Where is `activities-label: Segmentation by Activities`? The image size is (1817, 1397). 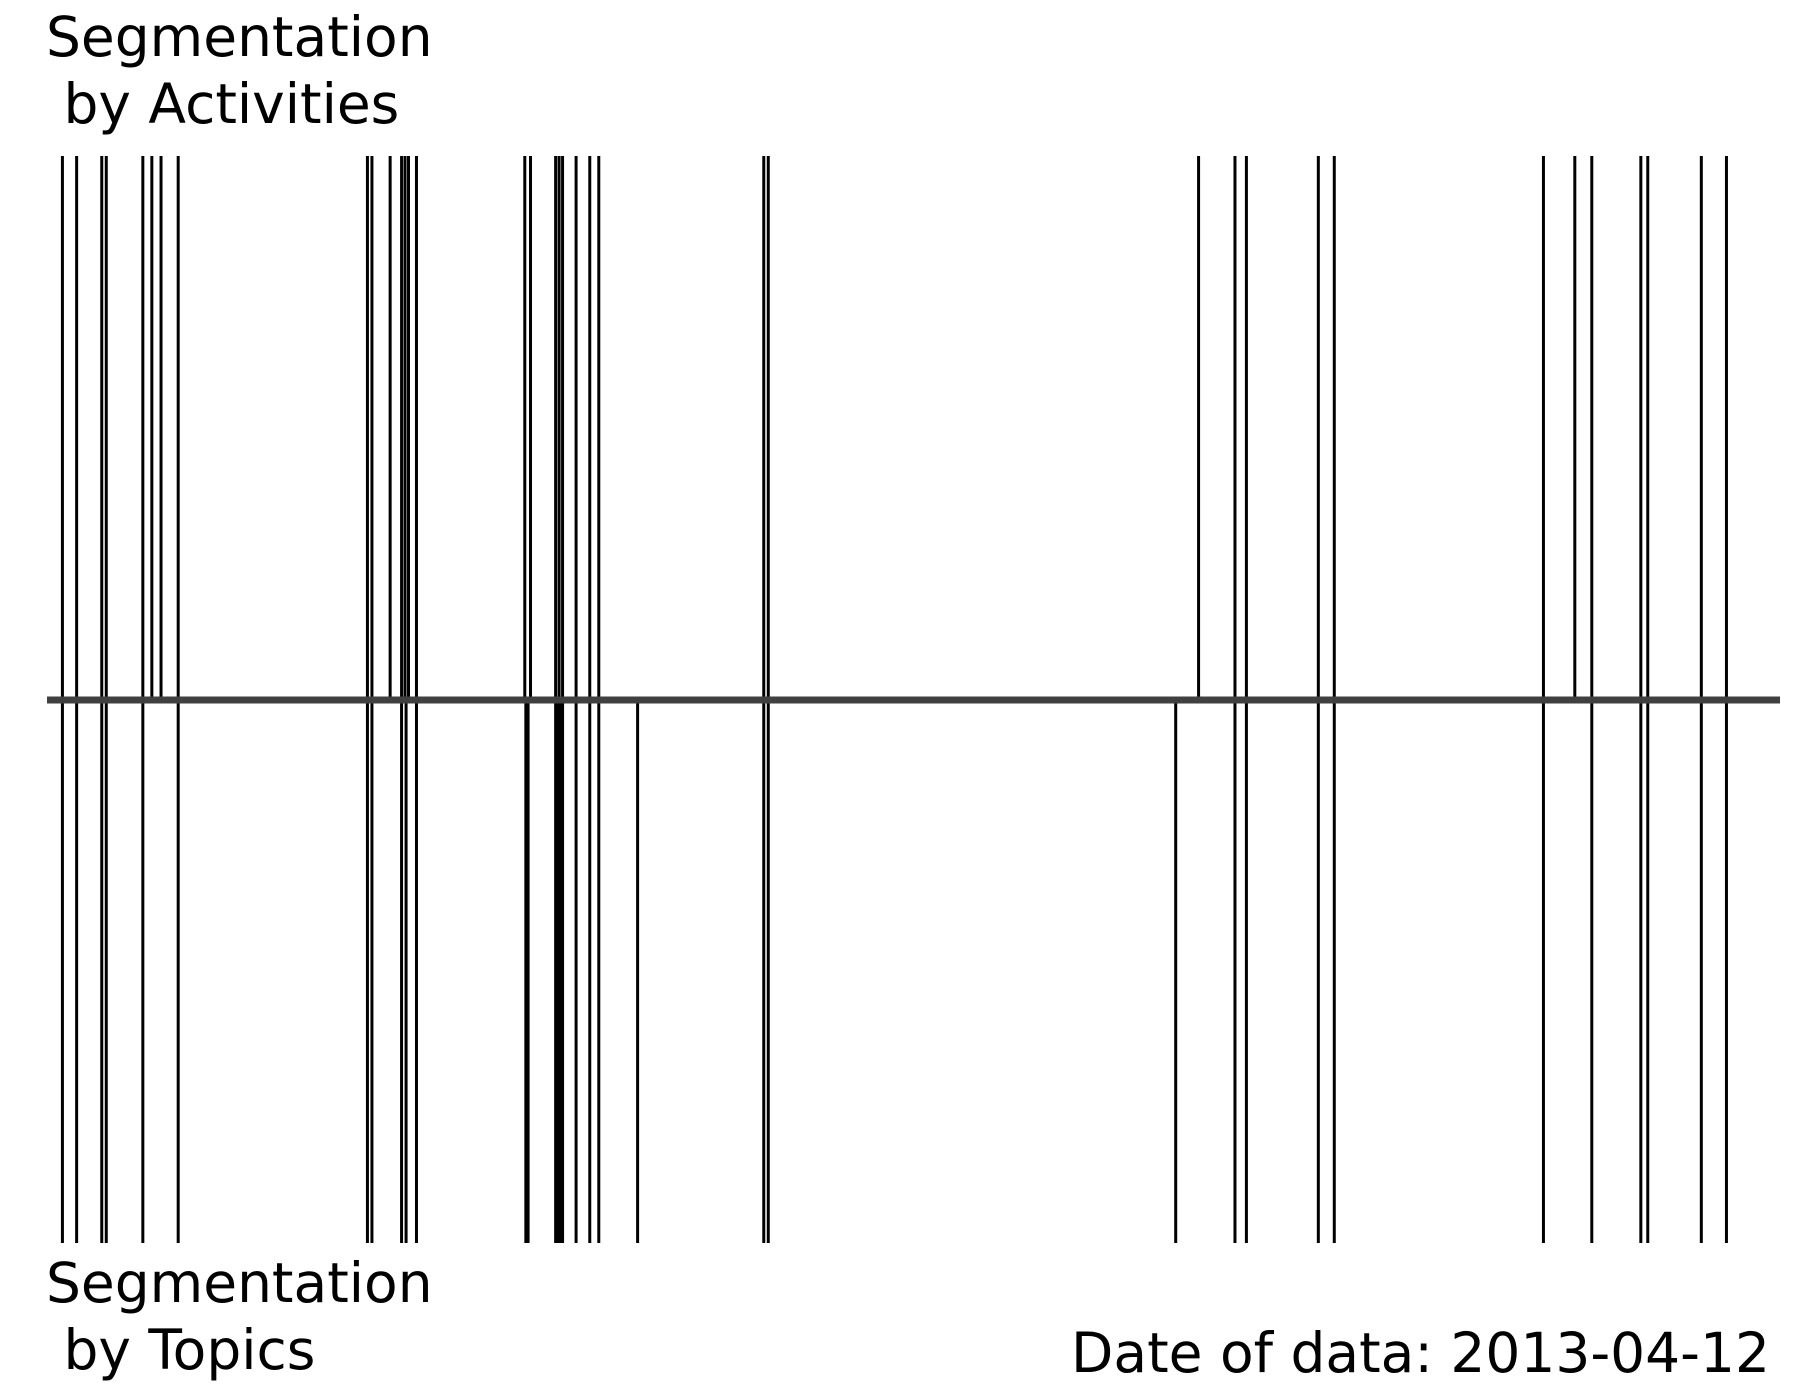 activities-label: Segmentation by Activities is located at coordinates (239, 70).